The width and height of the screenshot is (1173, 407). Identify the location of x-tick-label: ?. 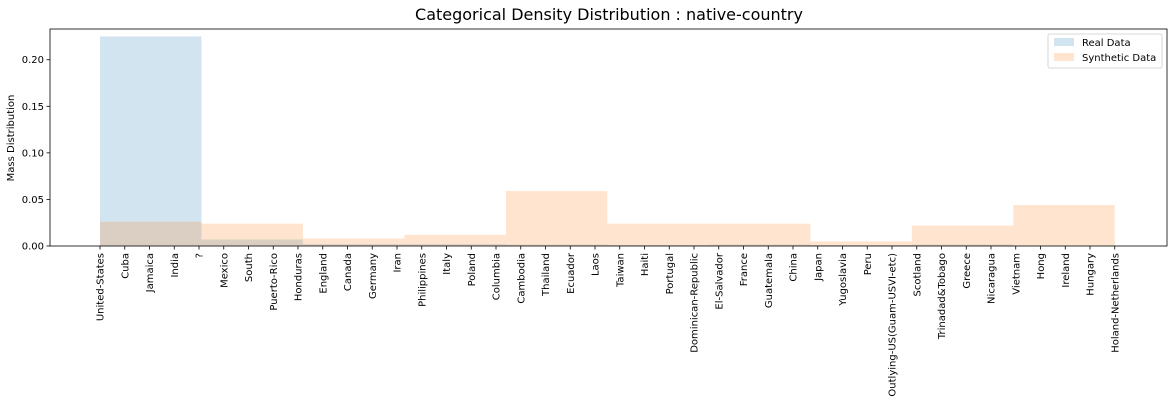
(200, 255).